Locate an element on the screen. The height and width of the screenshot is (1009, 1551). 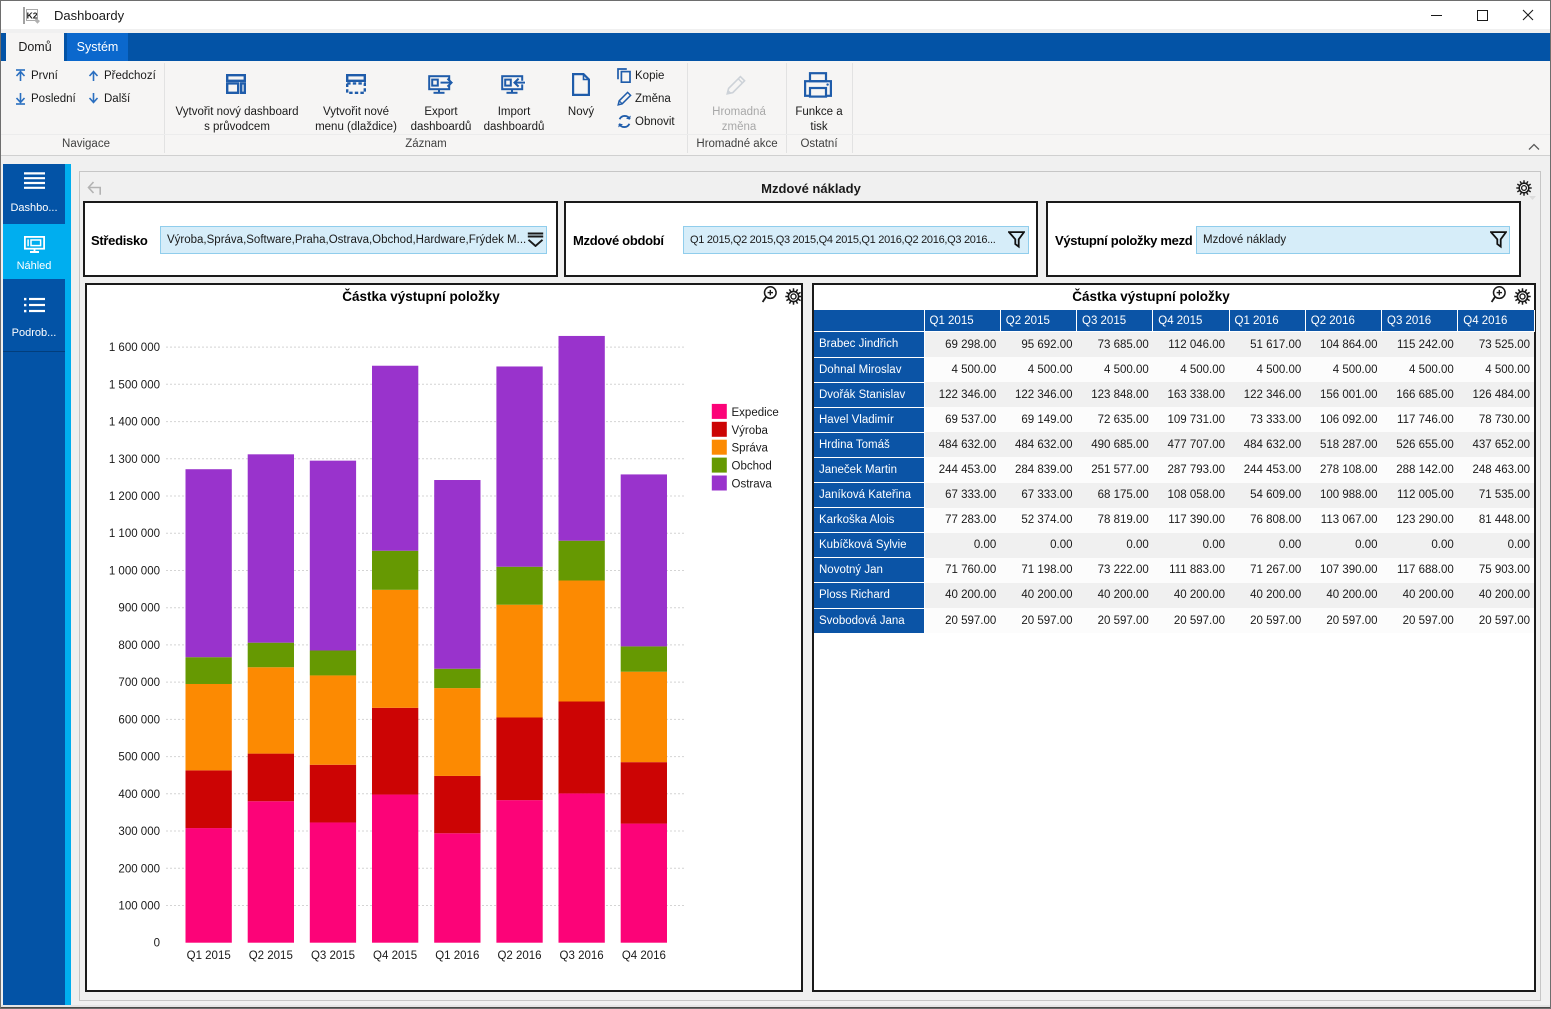
svg-text: Q4 2016 is located at coordinates (644, 956).